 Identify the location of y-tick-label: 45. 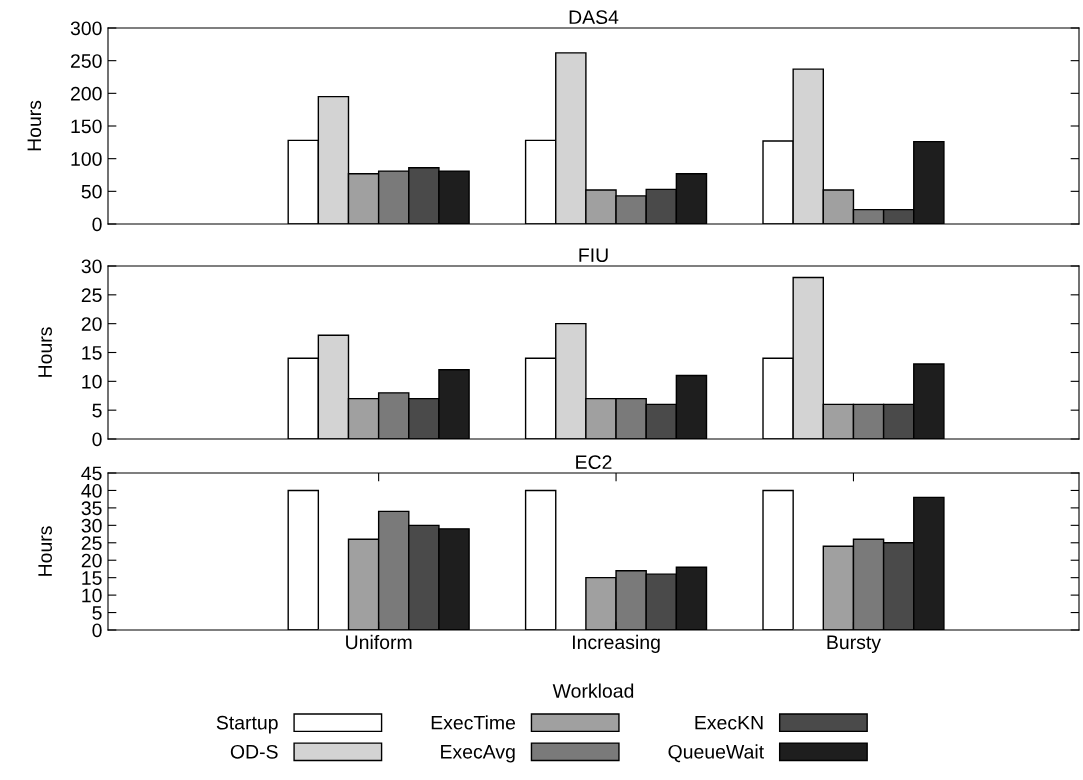
(91, 473).